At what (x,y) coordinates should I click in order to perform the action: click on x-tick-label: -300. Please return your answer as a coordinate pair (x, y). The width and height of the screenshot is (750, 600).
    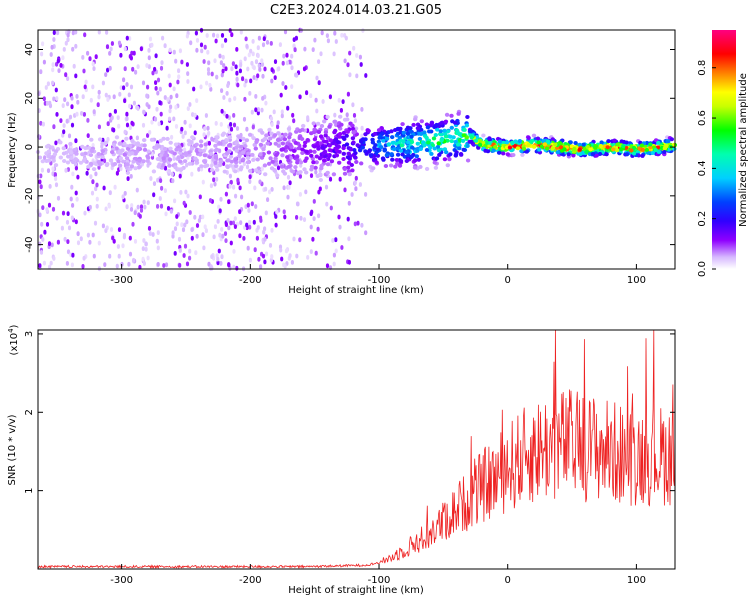
    Looking at the image, I should click on (121, 280).